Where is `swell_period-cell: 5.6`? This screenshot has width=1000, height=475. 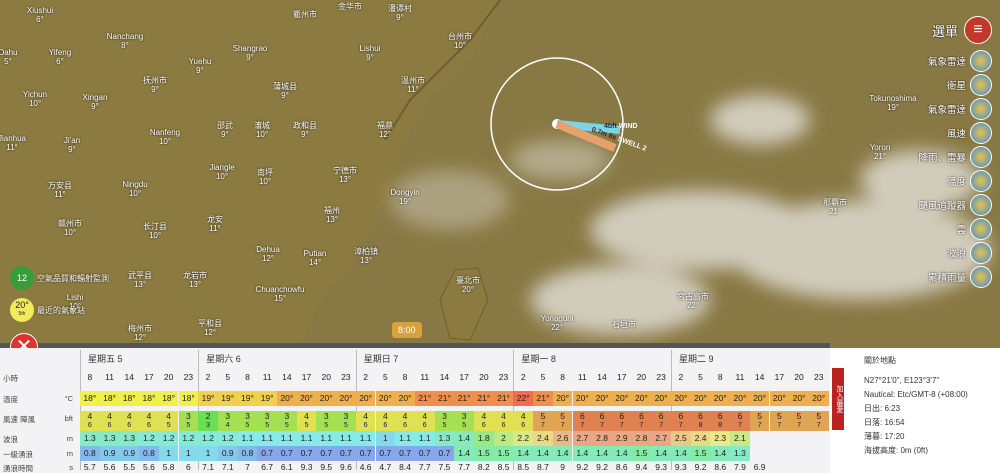 swell_period-cell: 5.6 is located at coordinates (149, 467).